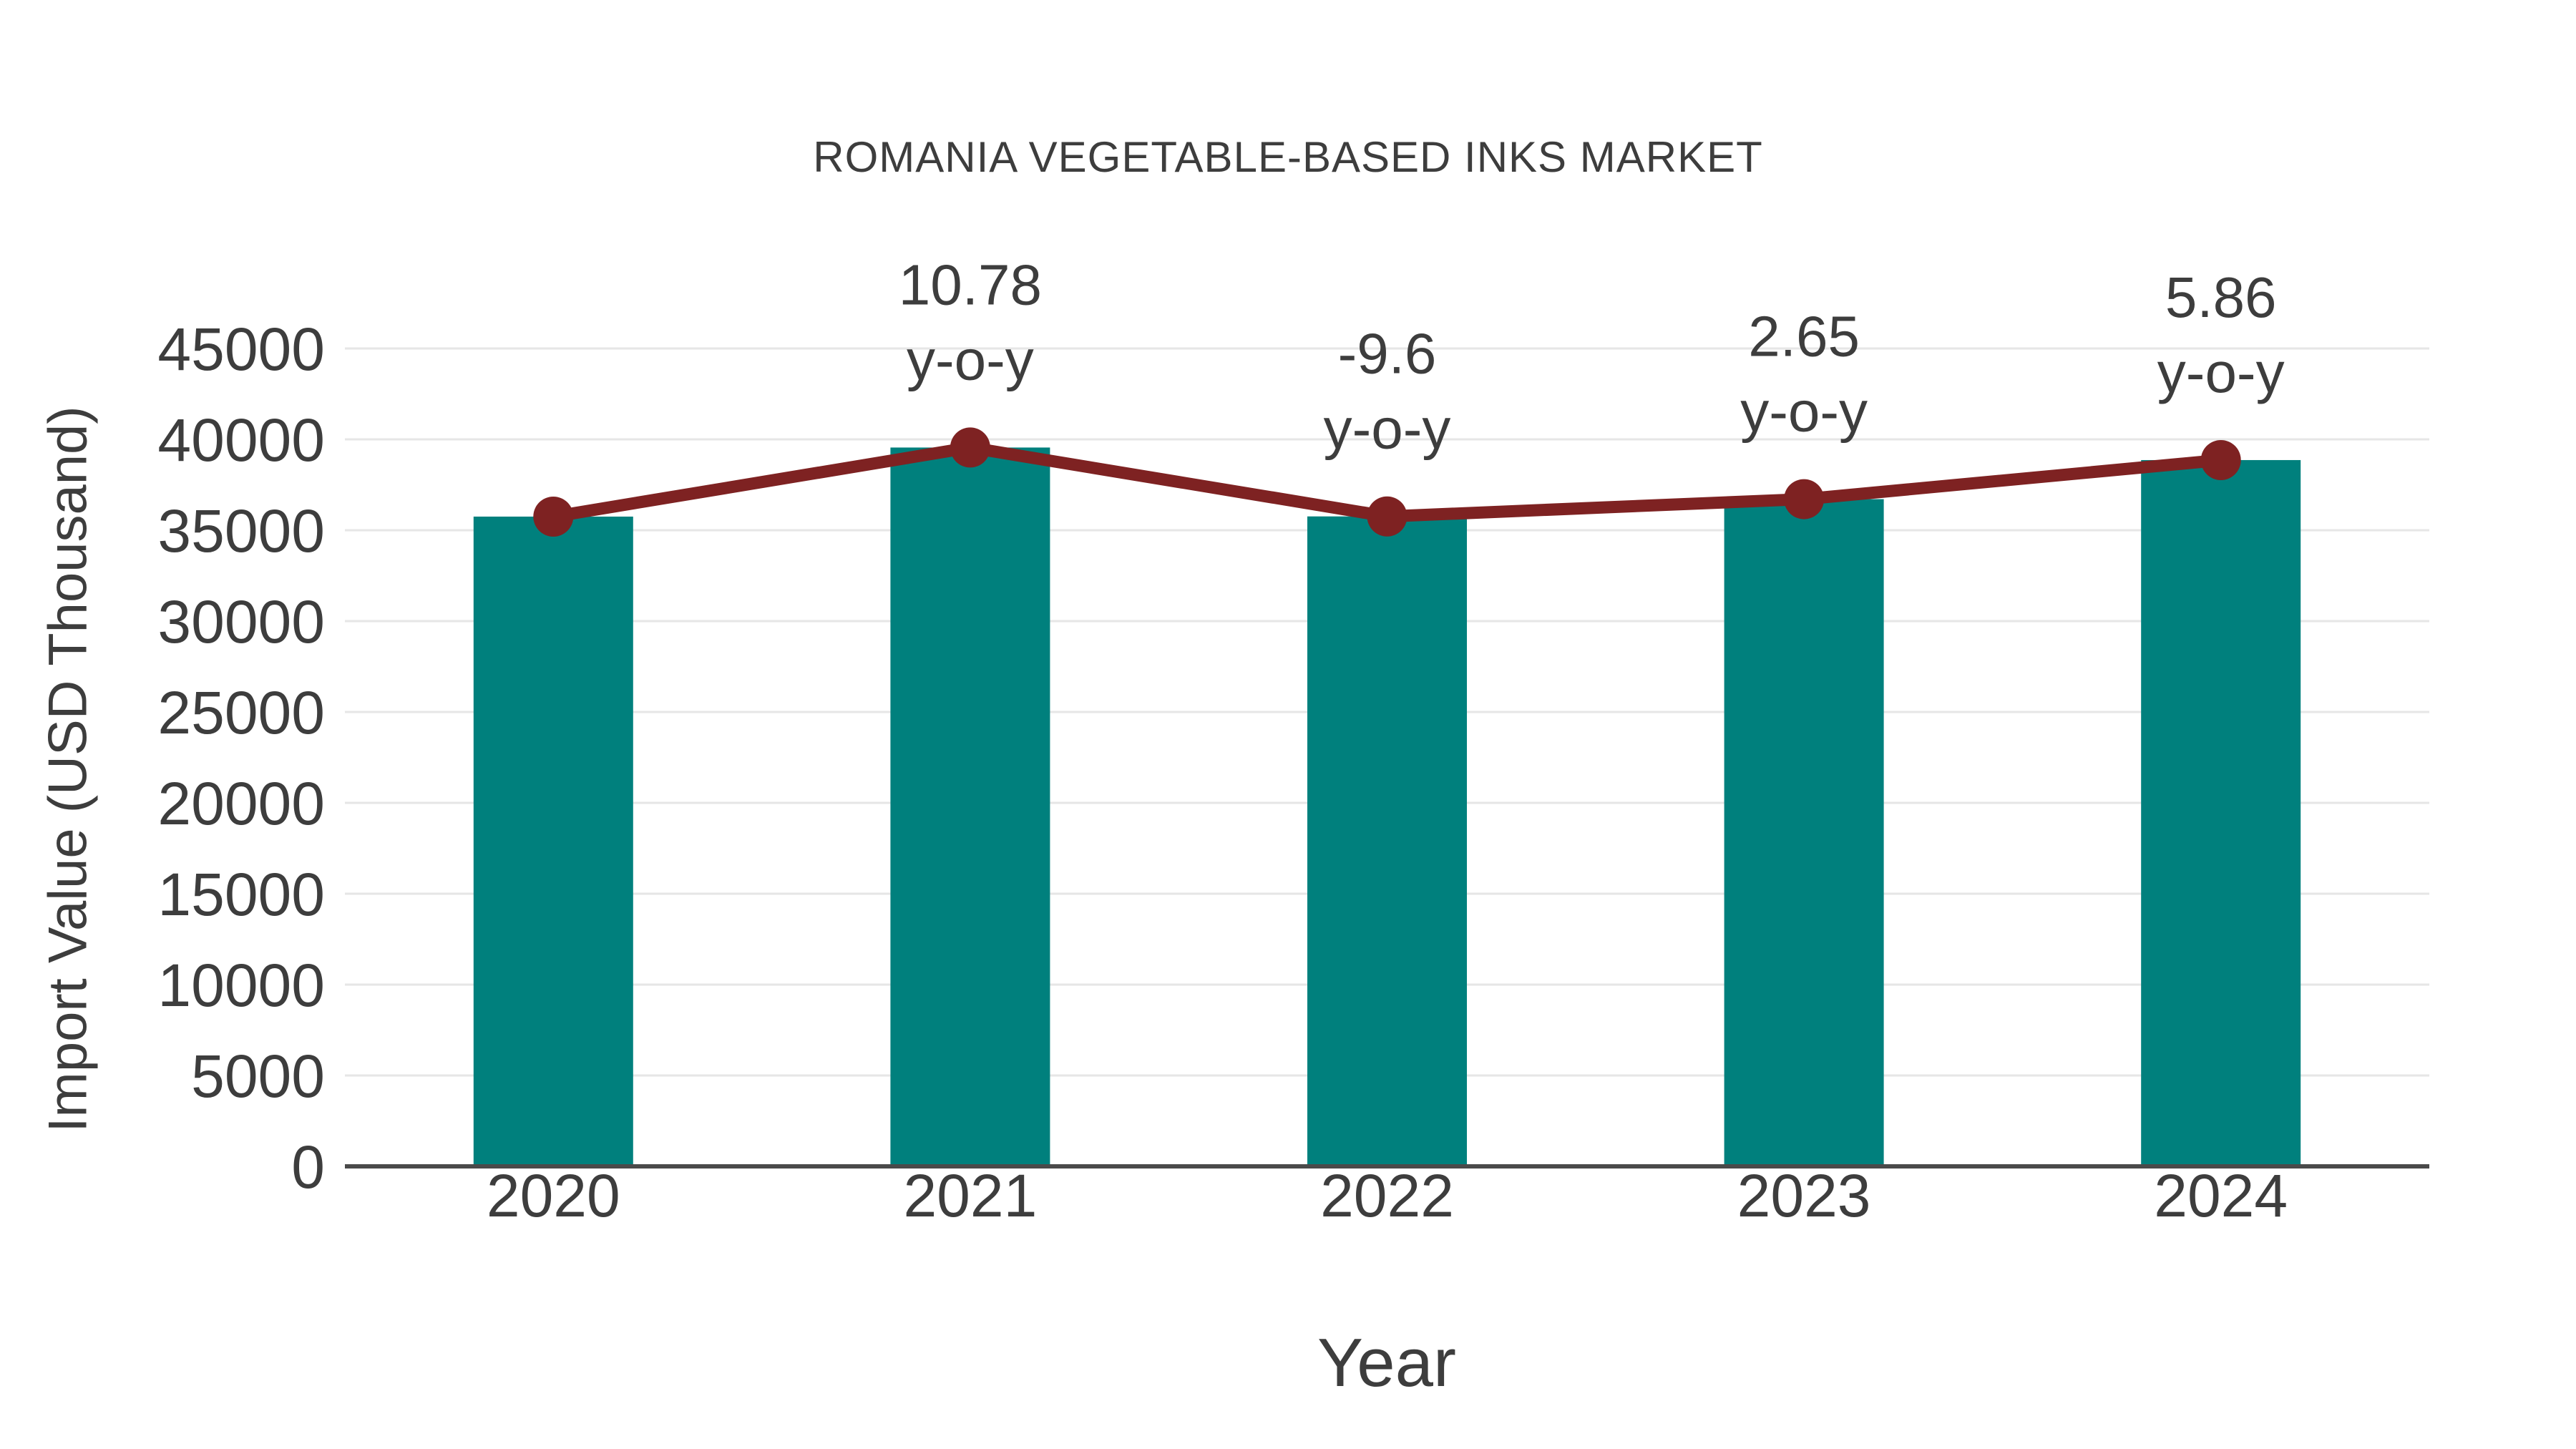  I want to click on y-tick-label: 5000, so click(258, 1076).